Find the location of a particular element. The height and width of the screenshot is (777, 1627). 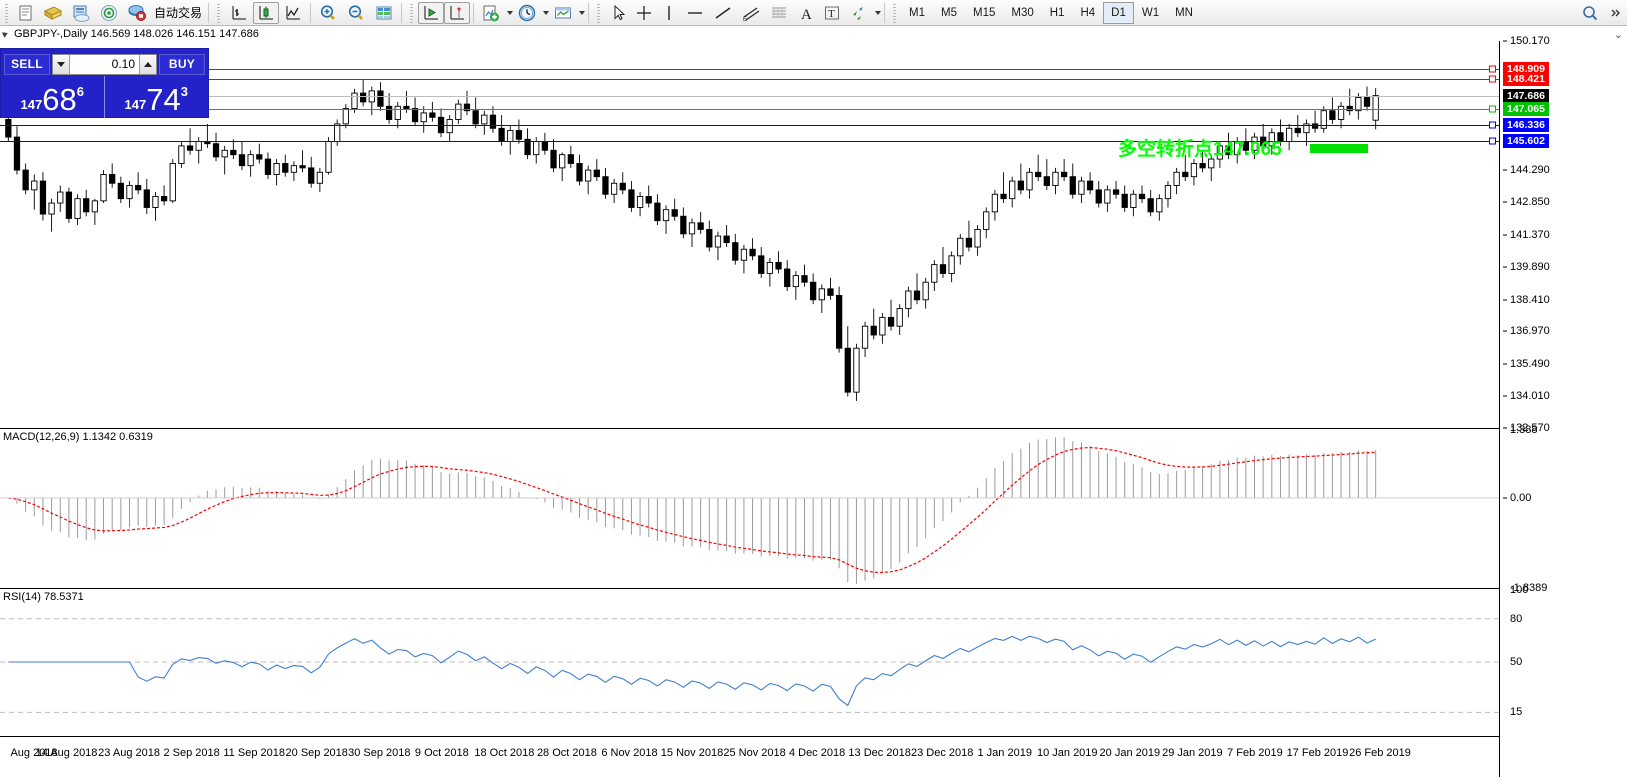

sell-price-fraction: 6 is located at coordinates (80, 91).